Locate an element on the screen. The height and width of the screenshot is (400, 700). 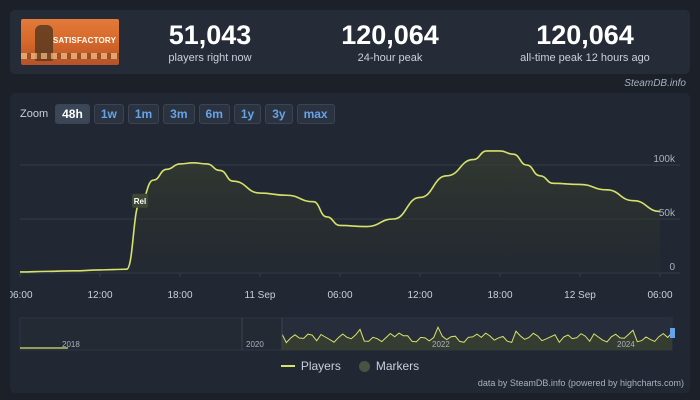
legend-item-players: Players is located at coordinates (310, 366).